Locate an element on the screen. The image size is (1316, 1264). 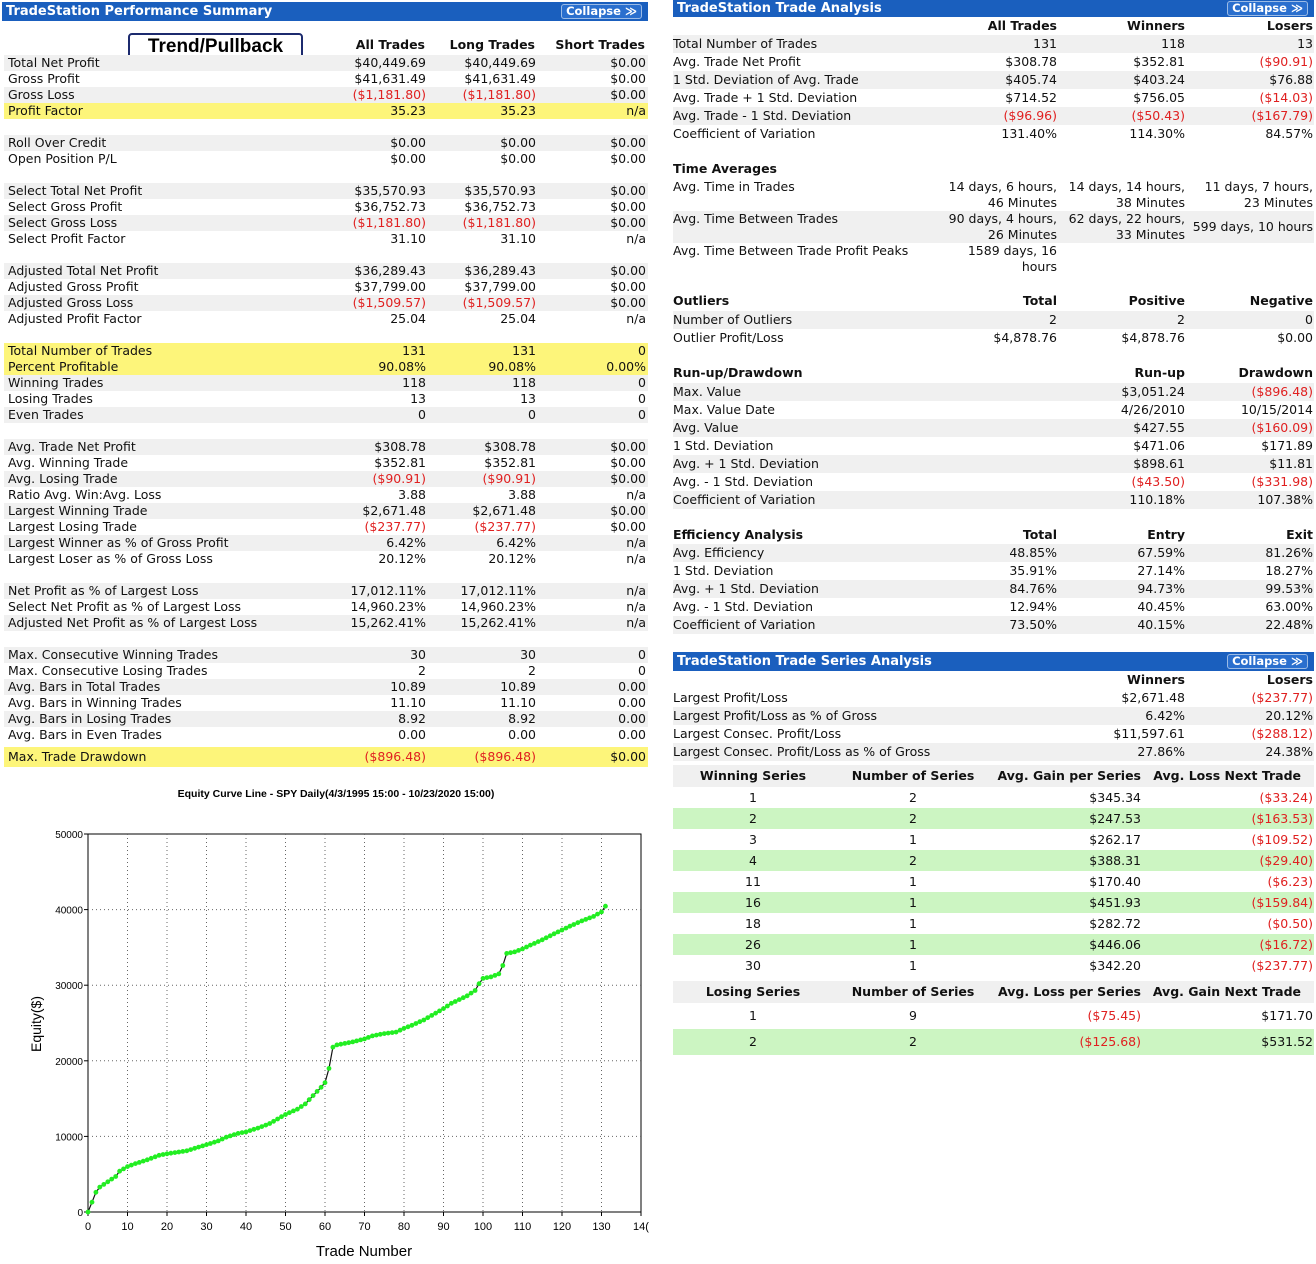
winning-series-cell: 11 is located at coordinates (753, 881).